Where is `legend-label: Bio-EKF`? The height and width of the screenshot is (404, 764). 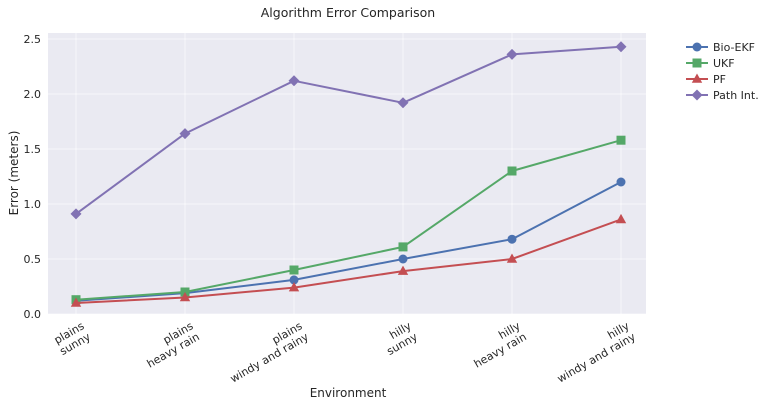 legend-label: Bio-EKF is located at coordinates (734, 47).